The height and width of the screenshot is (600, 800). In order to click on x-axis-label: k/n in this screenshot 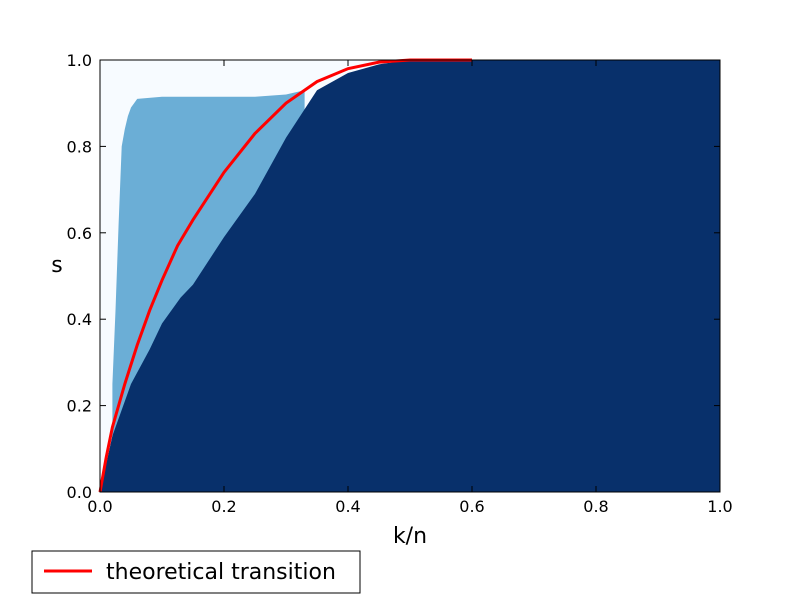, I will do `click(410, 536)`.